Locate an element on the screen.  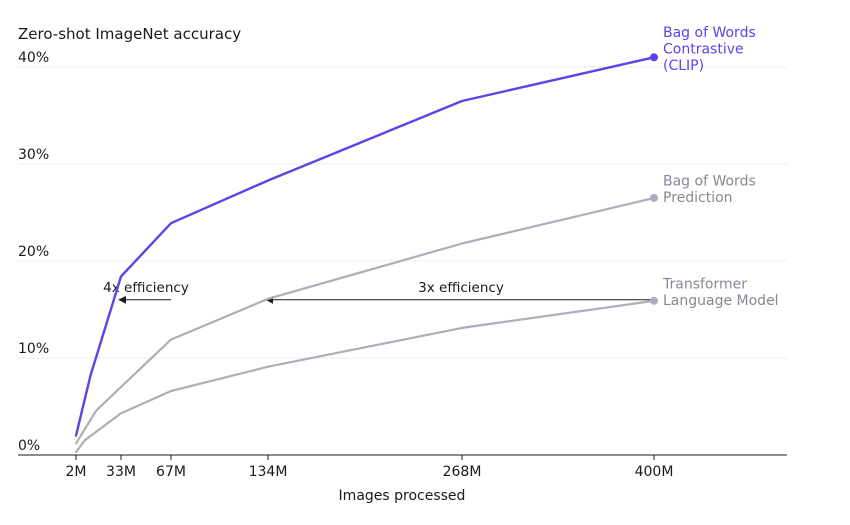
series-label: Language Model is located at coordinates (721, 301).